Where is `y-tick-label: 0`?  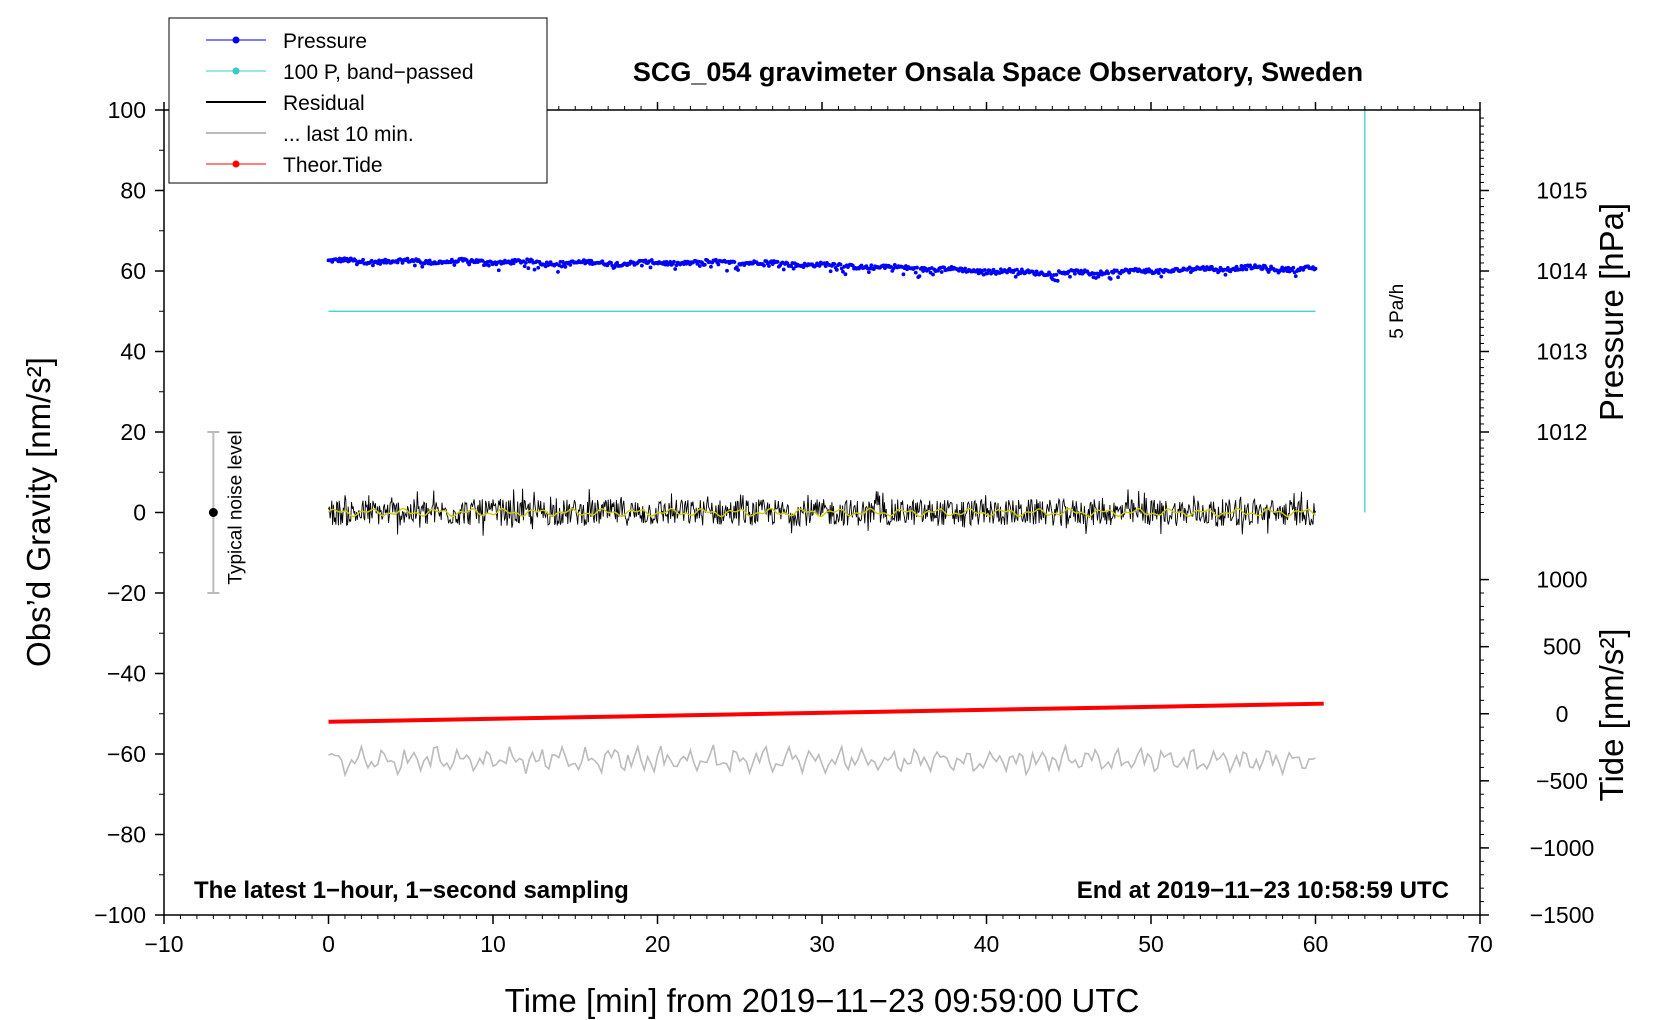 y-tick-label: 0 is located at coordinates (139, 513).